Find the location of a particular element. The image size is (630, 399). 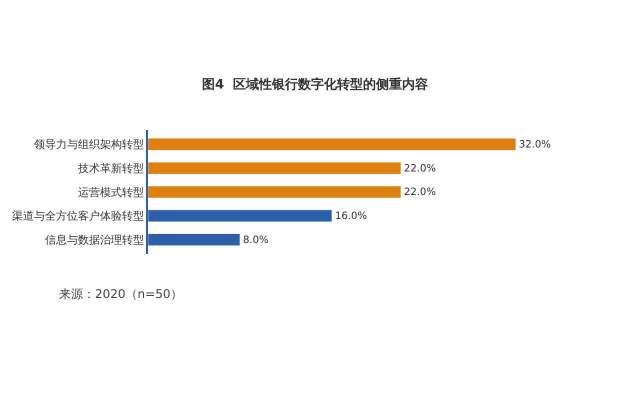

y-tick-label: 渠道与全方位客户体验转型 is located at coordinates (78, 216).